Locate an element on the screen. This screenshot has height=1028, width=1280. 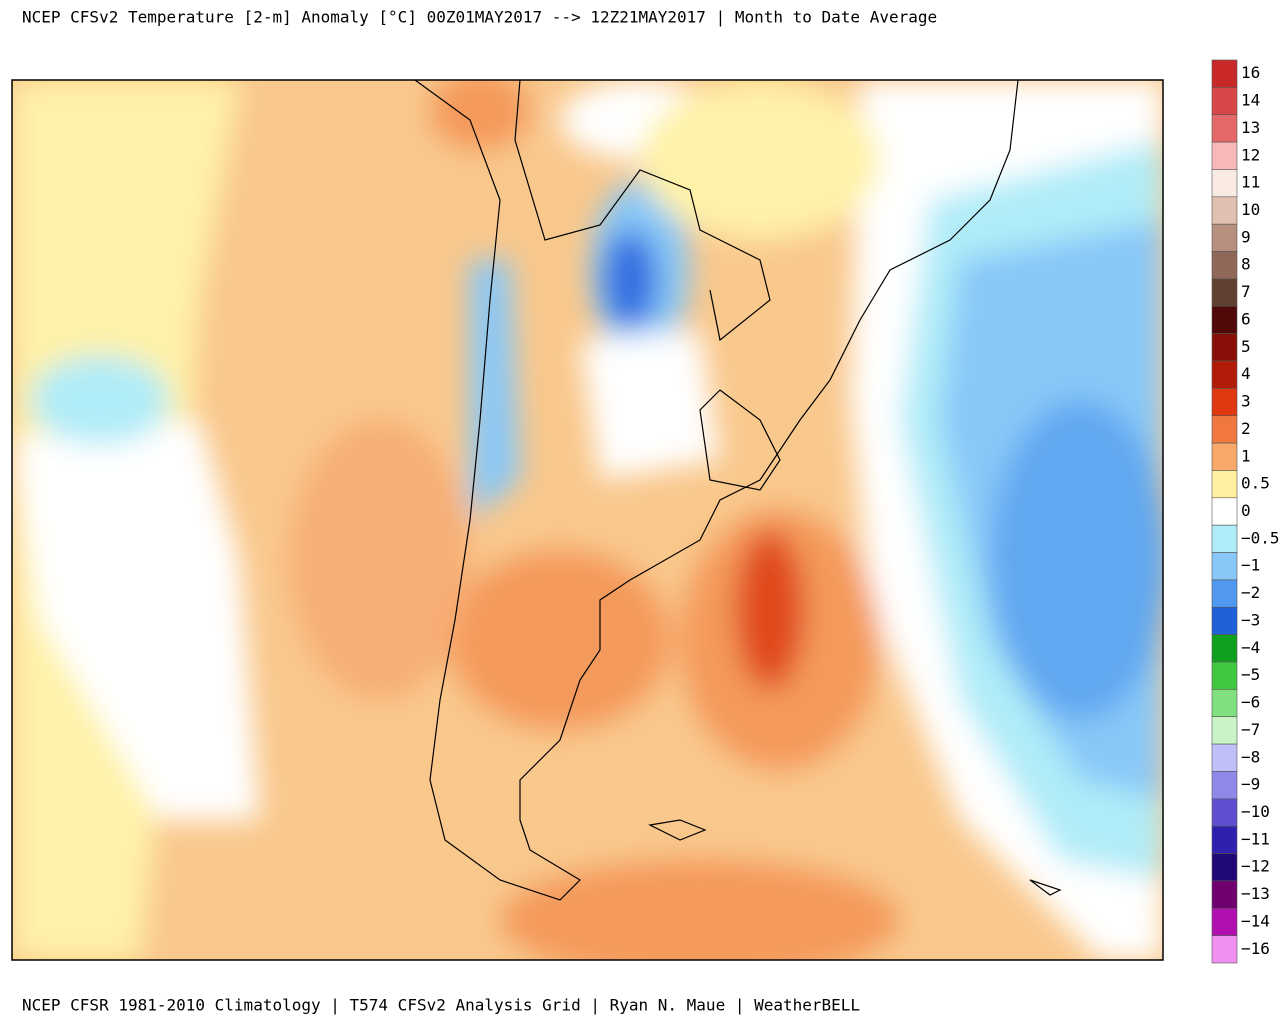
colorbar-label: 8 is located at coordinates (1246, 264).